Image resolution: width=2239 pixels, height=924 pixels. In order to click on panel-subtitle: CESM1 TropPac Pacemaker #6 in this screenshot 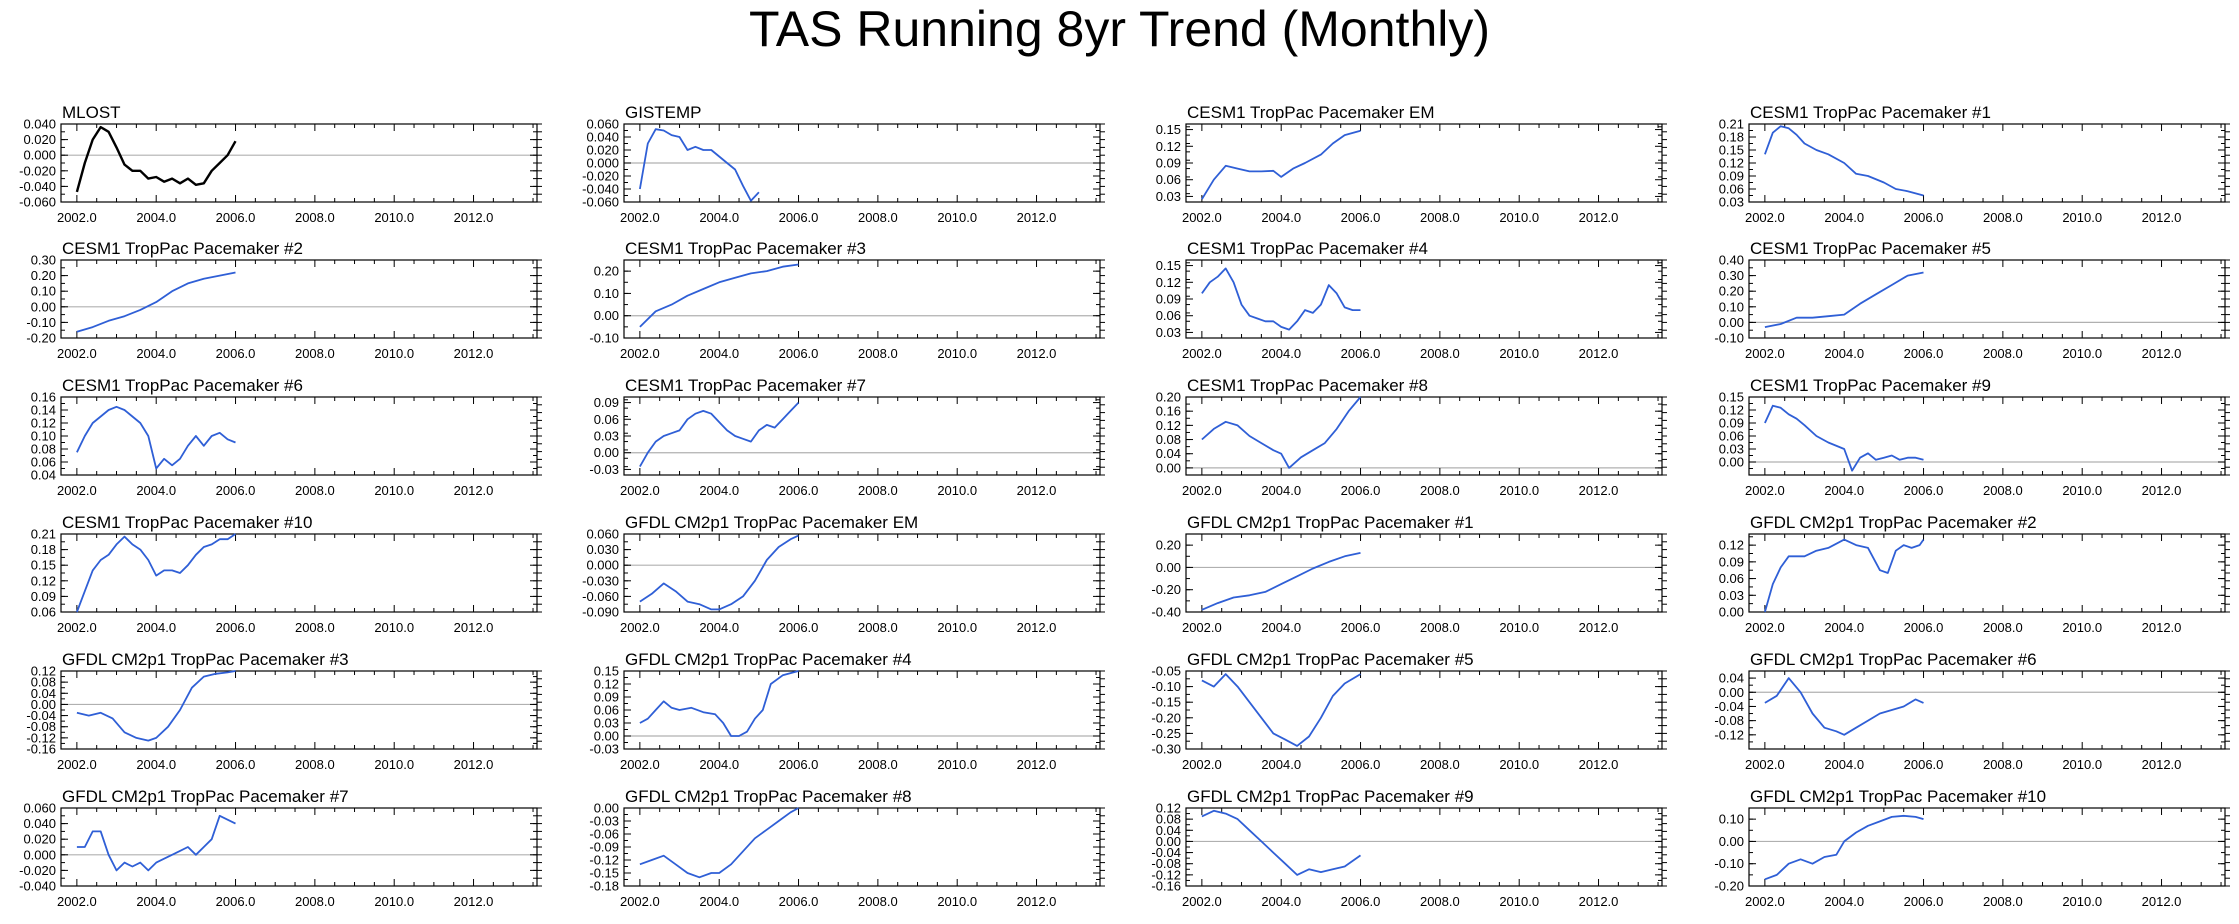, I will do `click(182, 385)`.